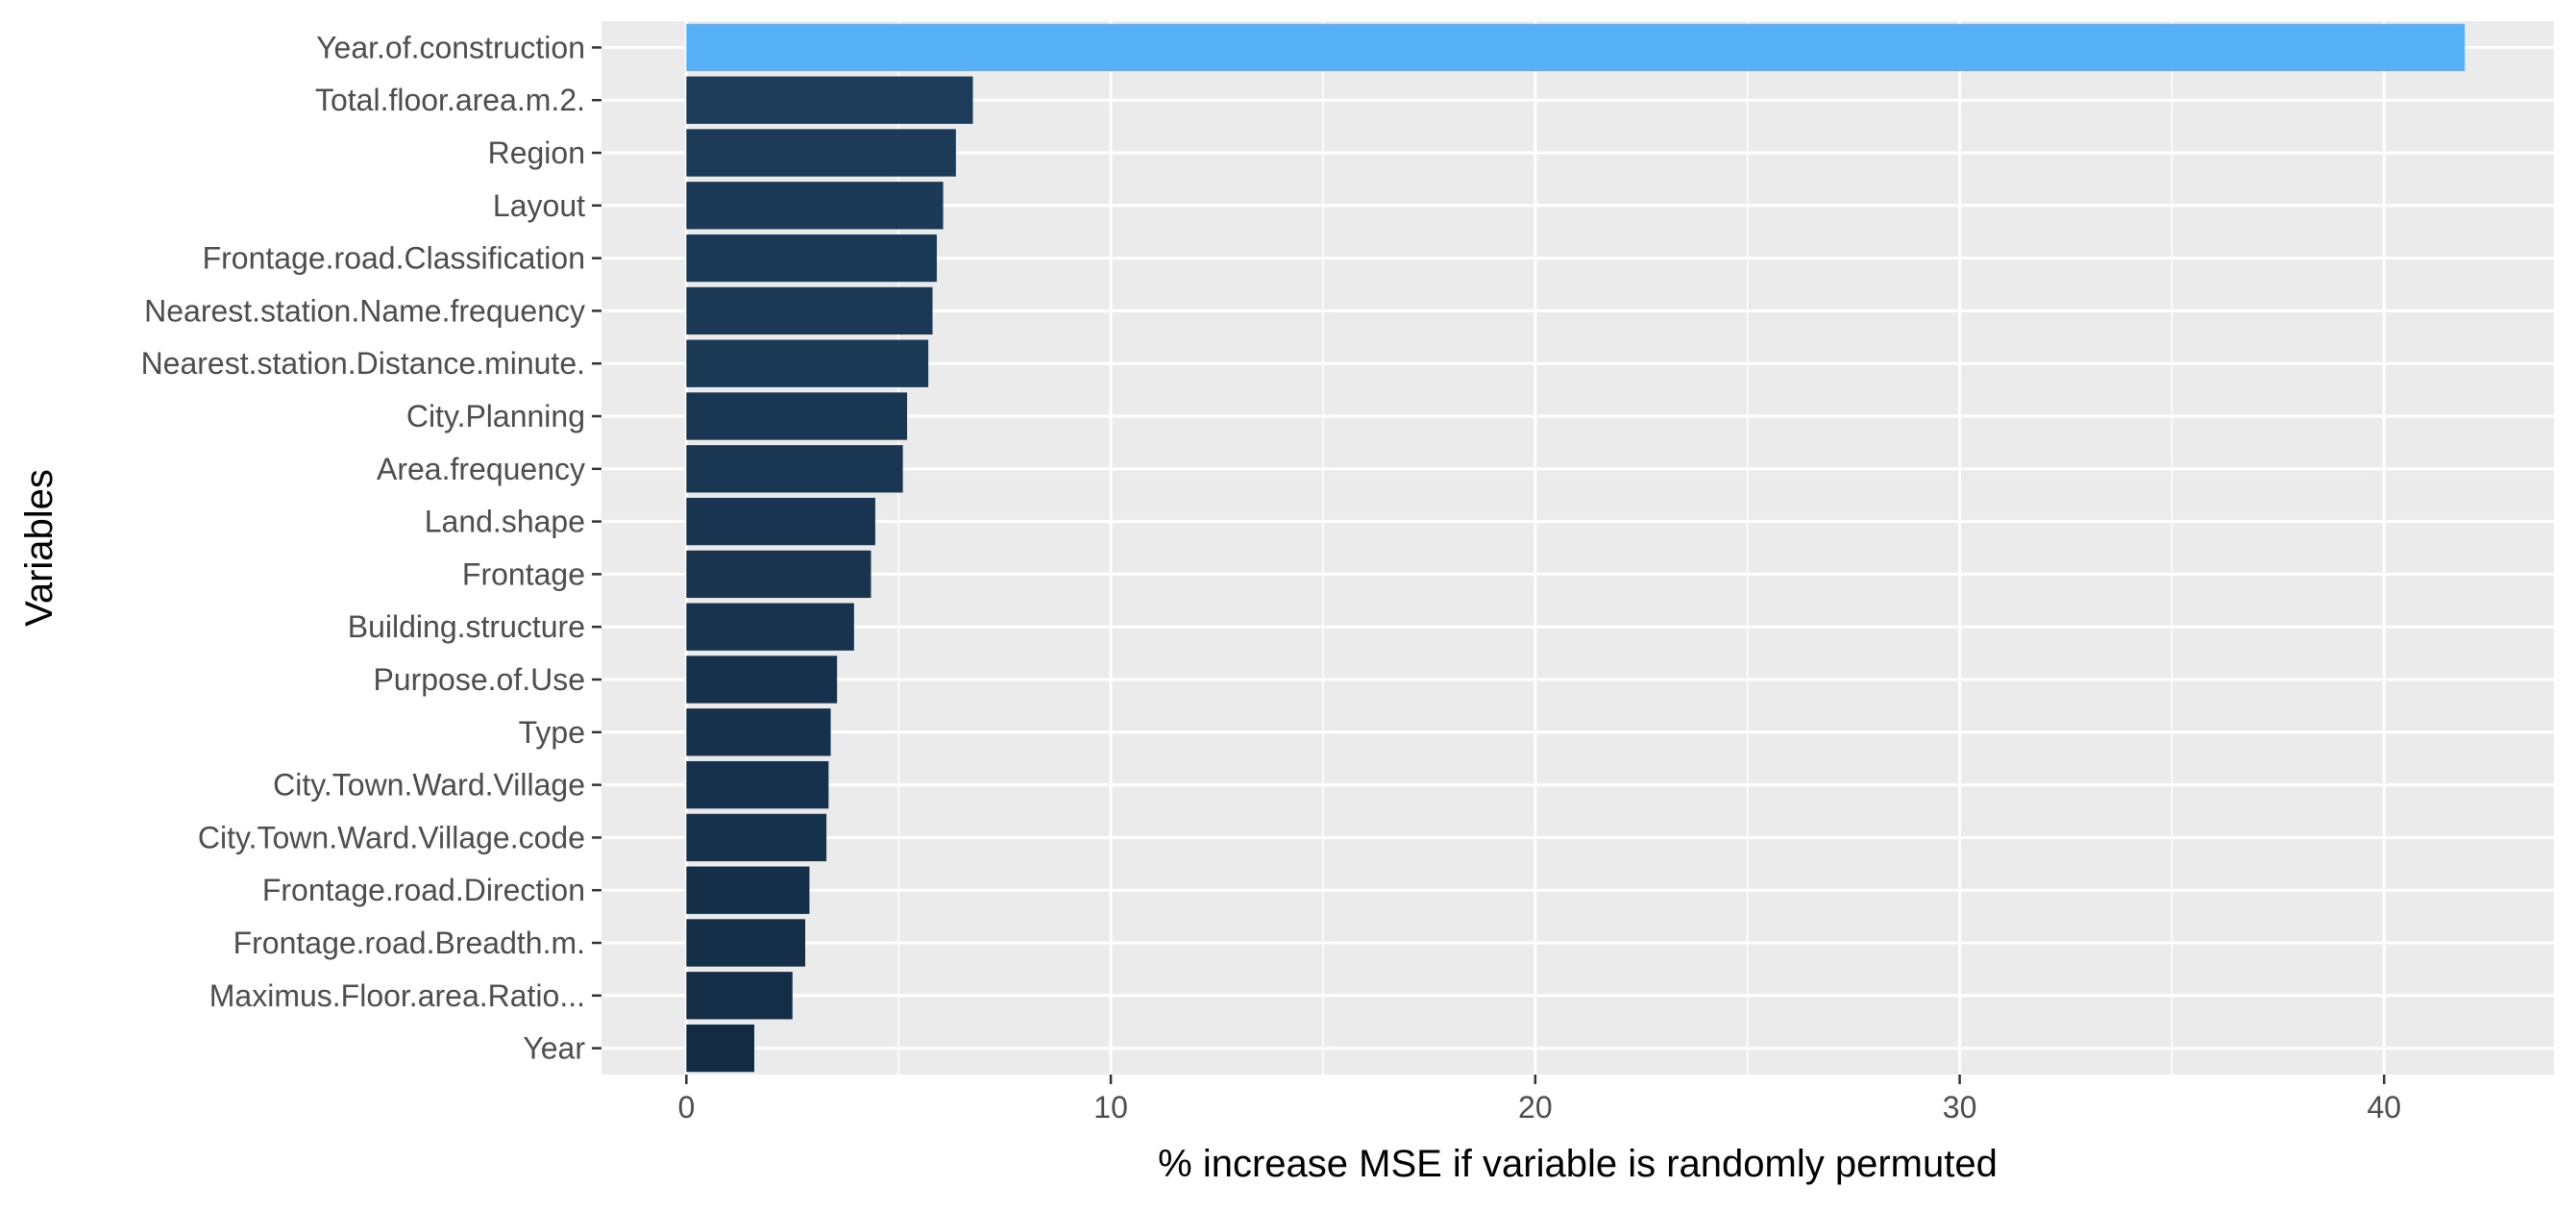 The width and height of the screenshot is (2576, 1212). Describe the element at coordinates (539, 205) in the screenshot. I see `y-tick-label: Layout` at that location.